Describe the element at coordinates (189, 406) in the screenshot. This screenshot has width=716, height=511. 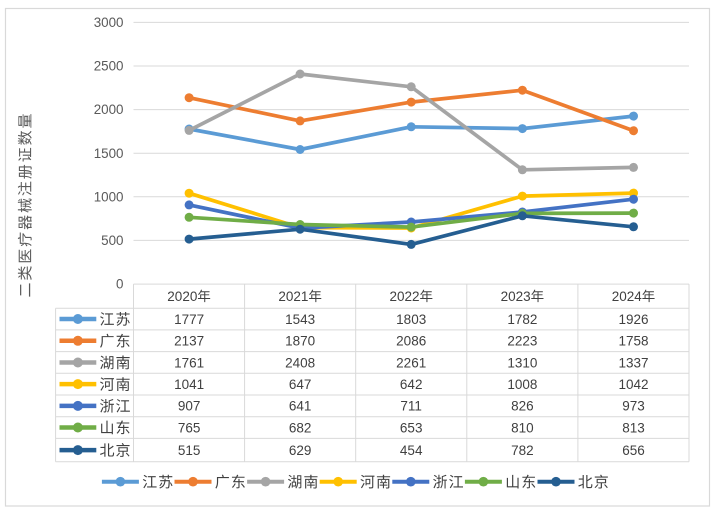
I see `svg-text: 907` at that location.